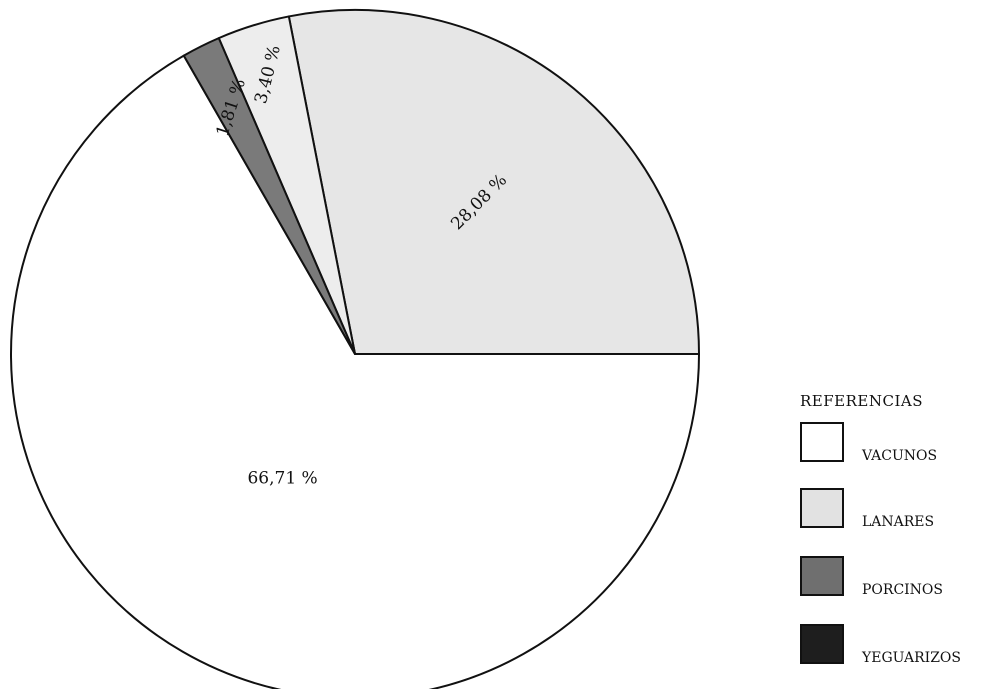 This screenshot has height=689, width=993. I want to click on legend-label-porcinos: PORCINOS, so click(902, 590).